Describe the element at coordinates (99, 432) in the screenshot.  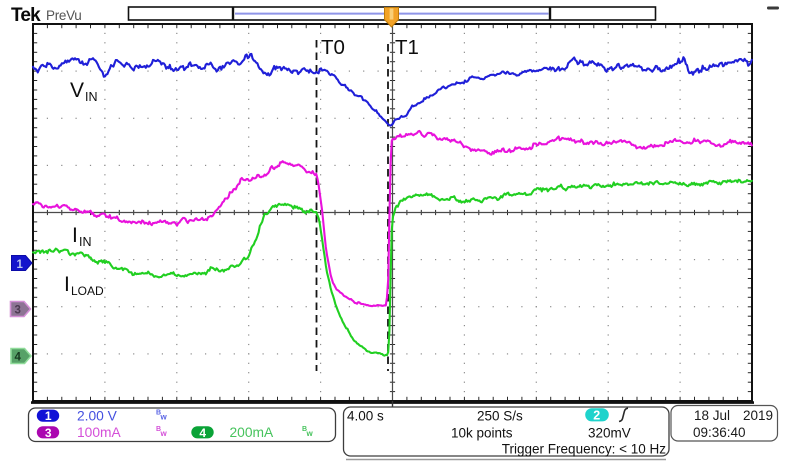
I see `svg-text: 100mA` at that location.